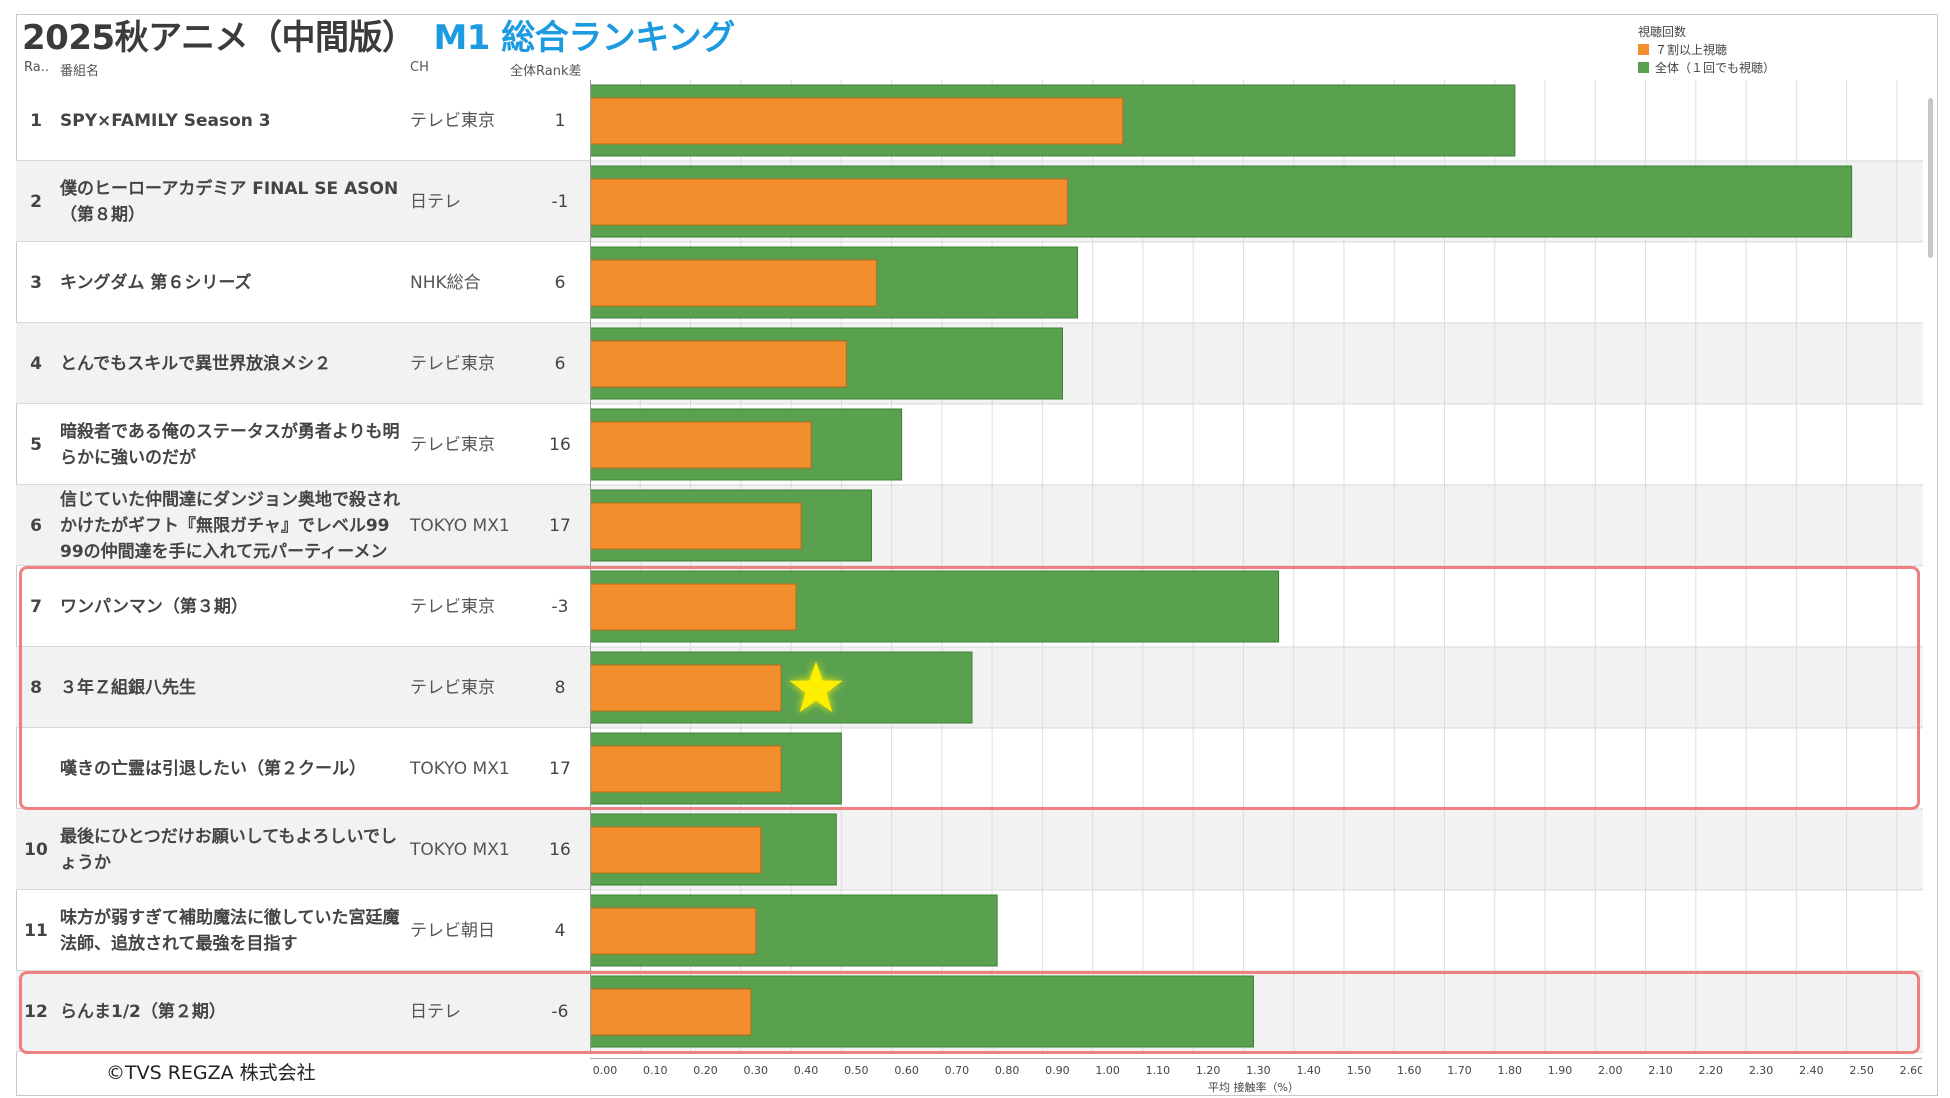 The width and height of the screenshot is (1950, 1098). Describe the element at coordinates (36, 67) in the screenshot. I see `header-rank: Ra..` at that location.